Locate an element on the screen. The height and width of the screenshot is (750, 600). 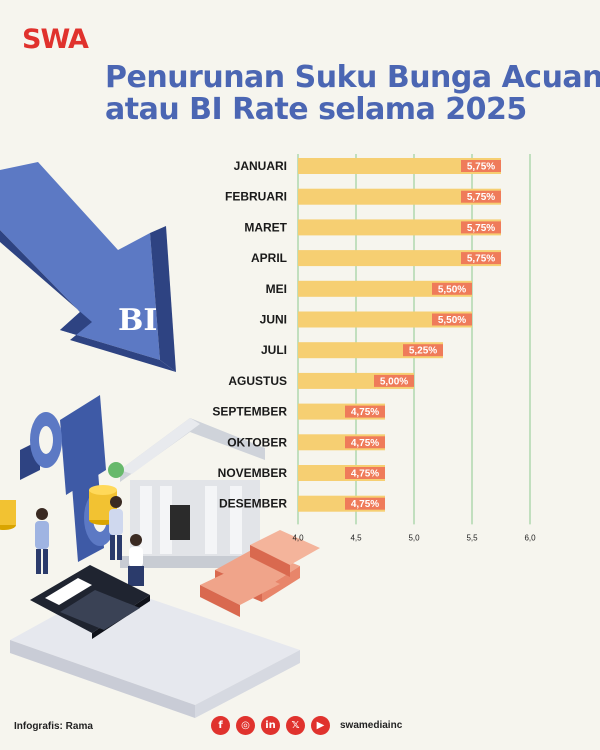
data-label: 5,25% is located at coordinates (423, 351).